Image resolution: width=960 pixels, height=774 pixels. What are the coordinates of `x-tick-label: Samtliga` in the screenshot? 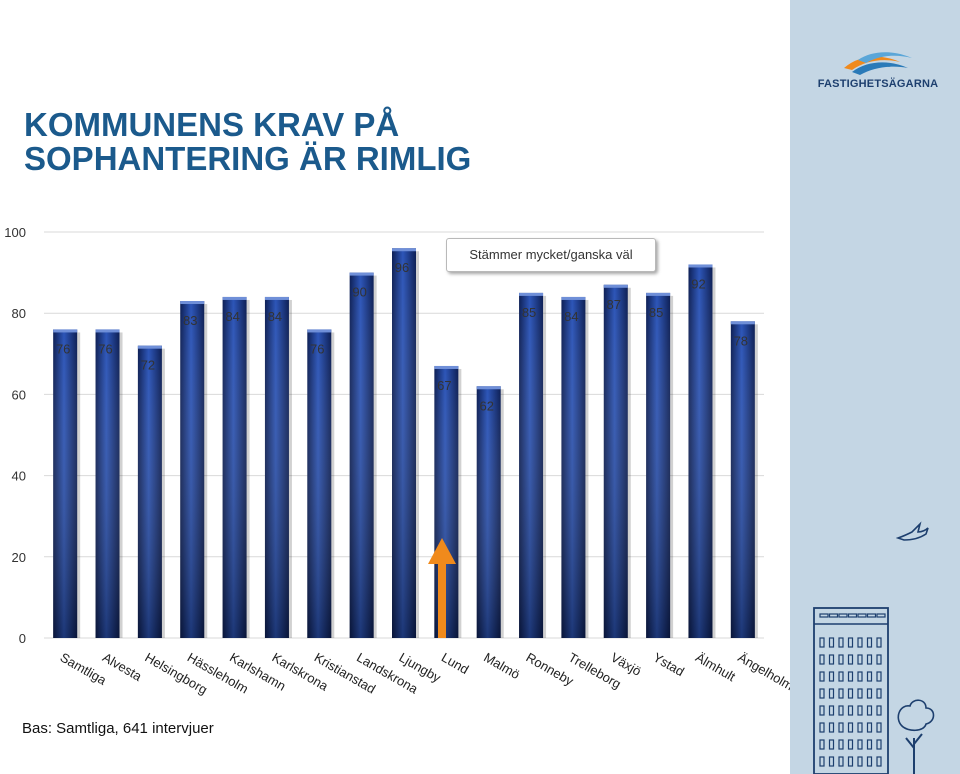 It's located at (84, 669).